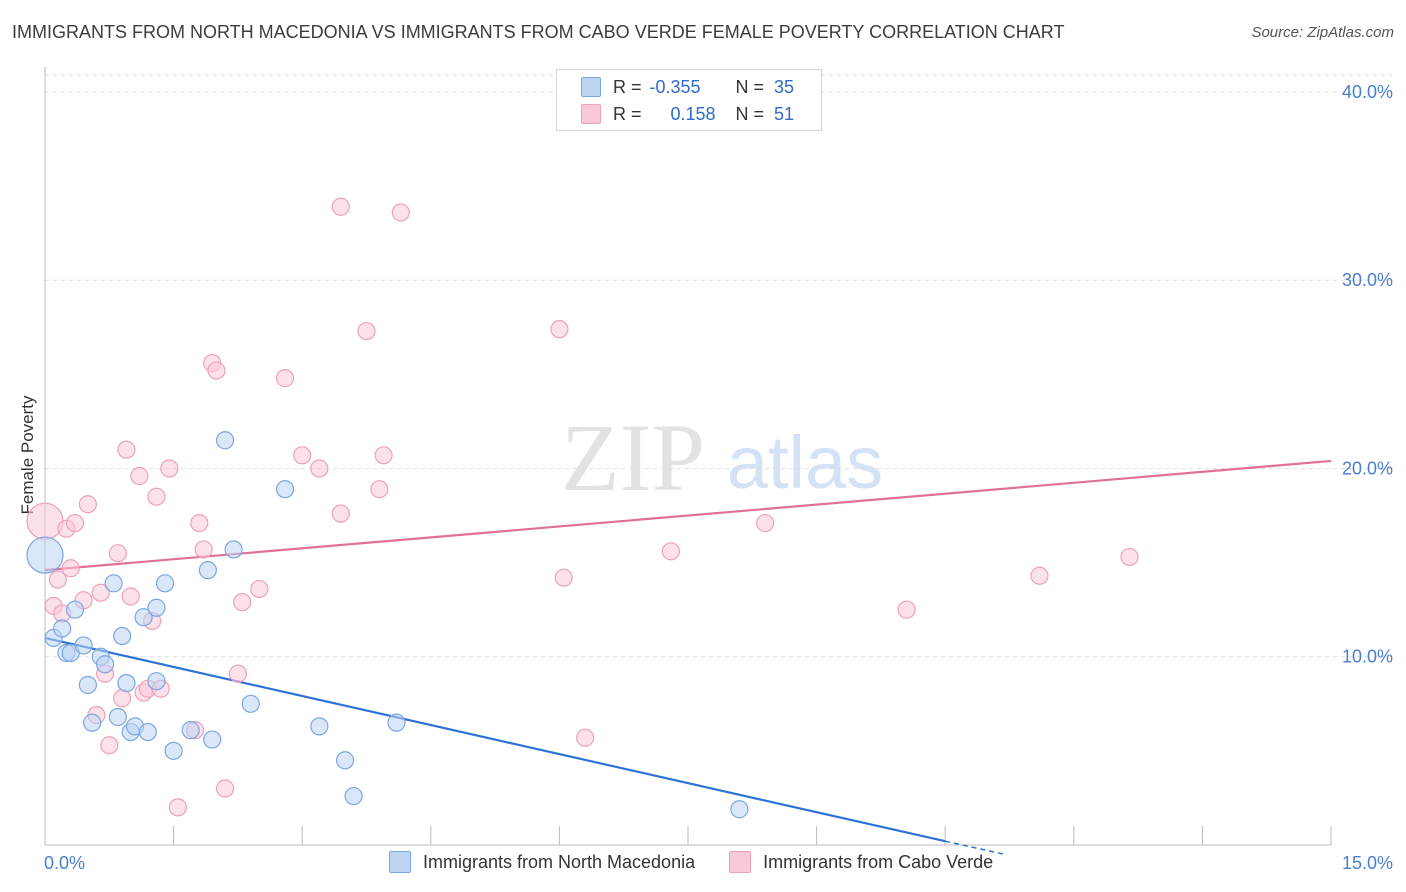  Describe the element at coordinates (975, 848) in the screenshot. I see `trend-line-extension` at that location.